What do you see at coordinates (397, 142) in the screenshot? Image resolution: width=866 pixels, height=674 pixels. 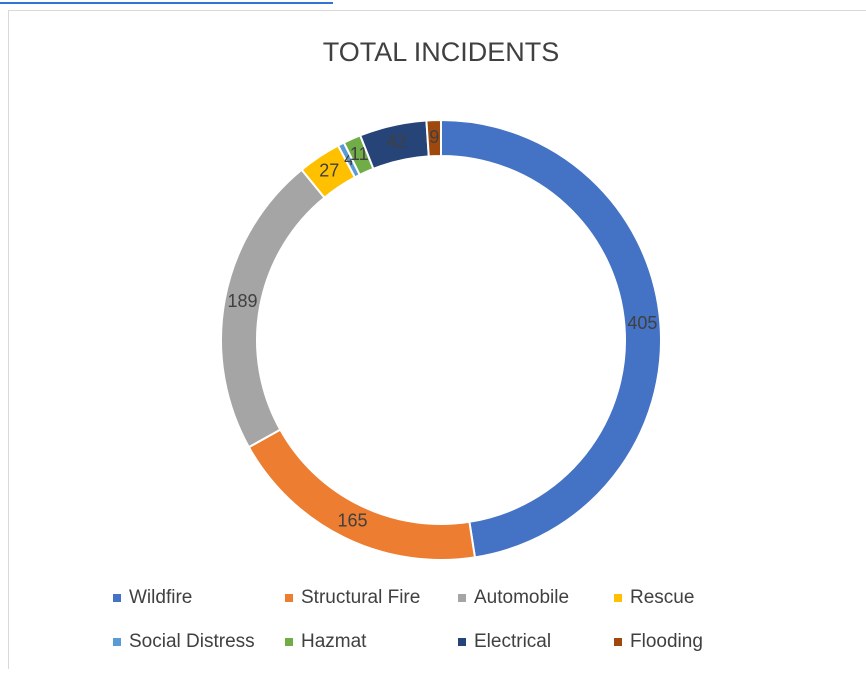 I see `data-label: 42` at bounding box center [397, 142].